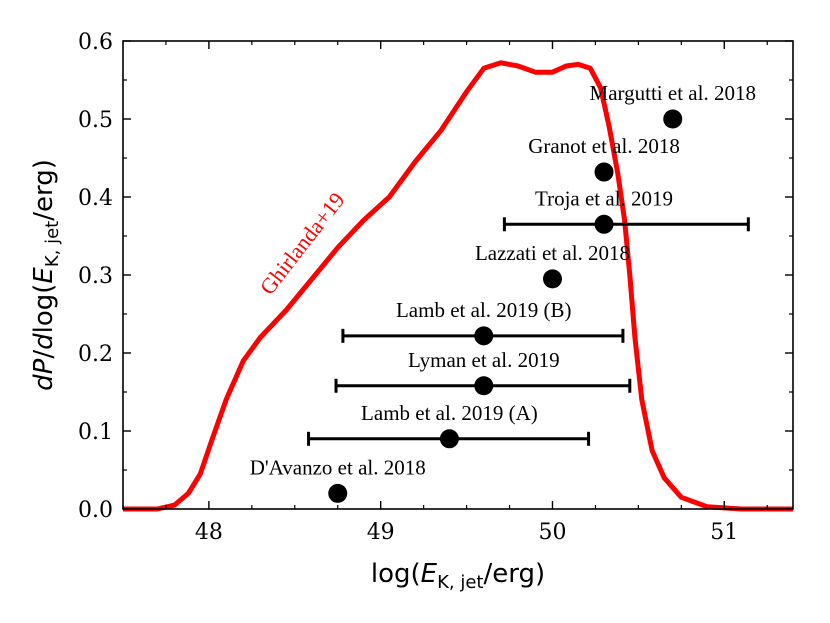 This screenshot has height=623, width=830. What do you see at coordinates (484, 310) in the screenshot?
I see `point-label: Lamb et al. 2019 (B)` at bounding box center [484, 310].